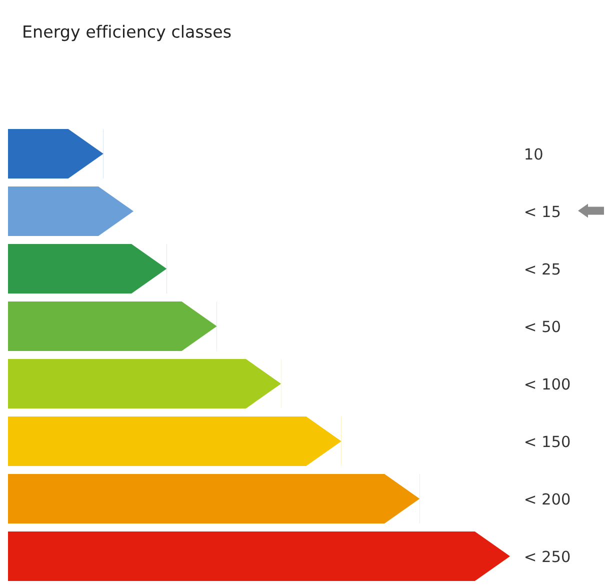  I want to click on y-tick-label: < 25, so click(543, 269).